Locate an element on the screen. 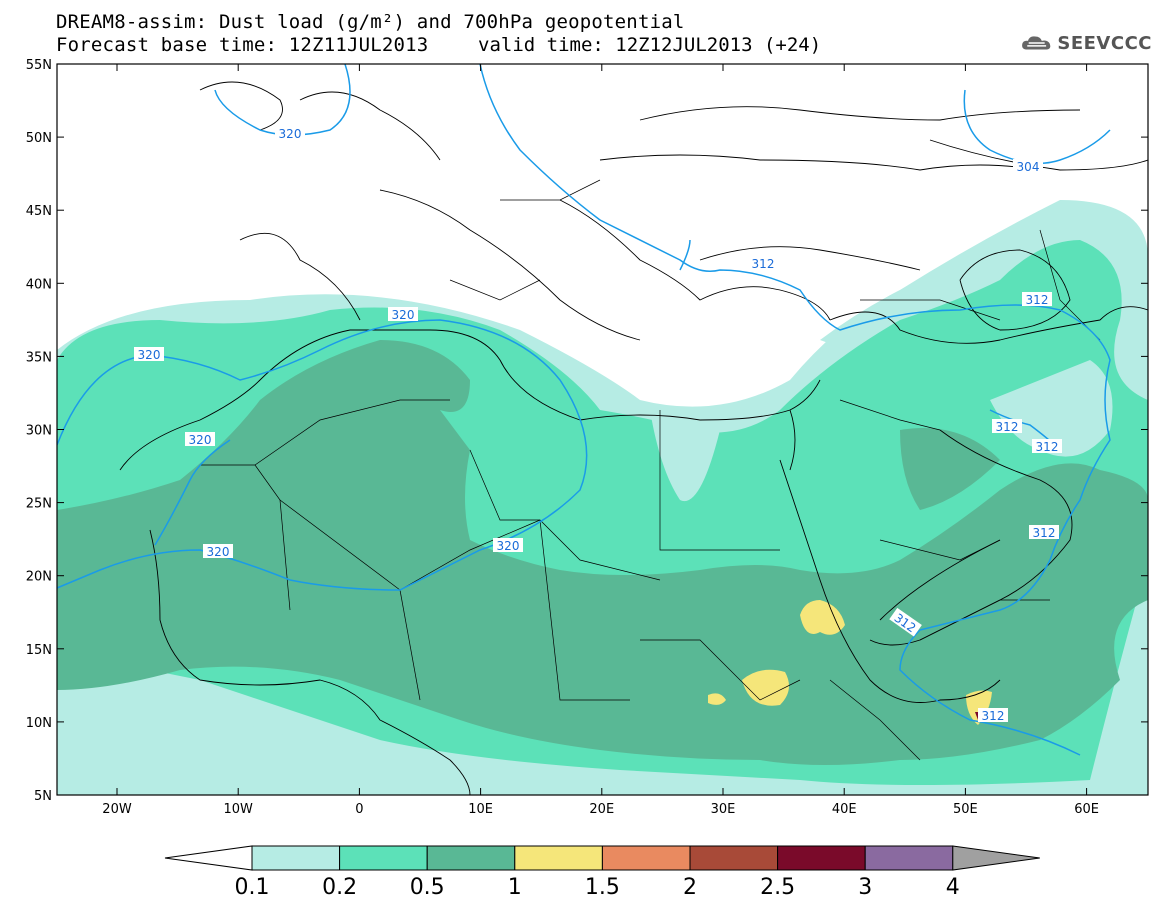 This screenshot has height=907, width=1165. colorbar-label: 2 is located at coordinates (690, 887).